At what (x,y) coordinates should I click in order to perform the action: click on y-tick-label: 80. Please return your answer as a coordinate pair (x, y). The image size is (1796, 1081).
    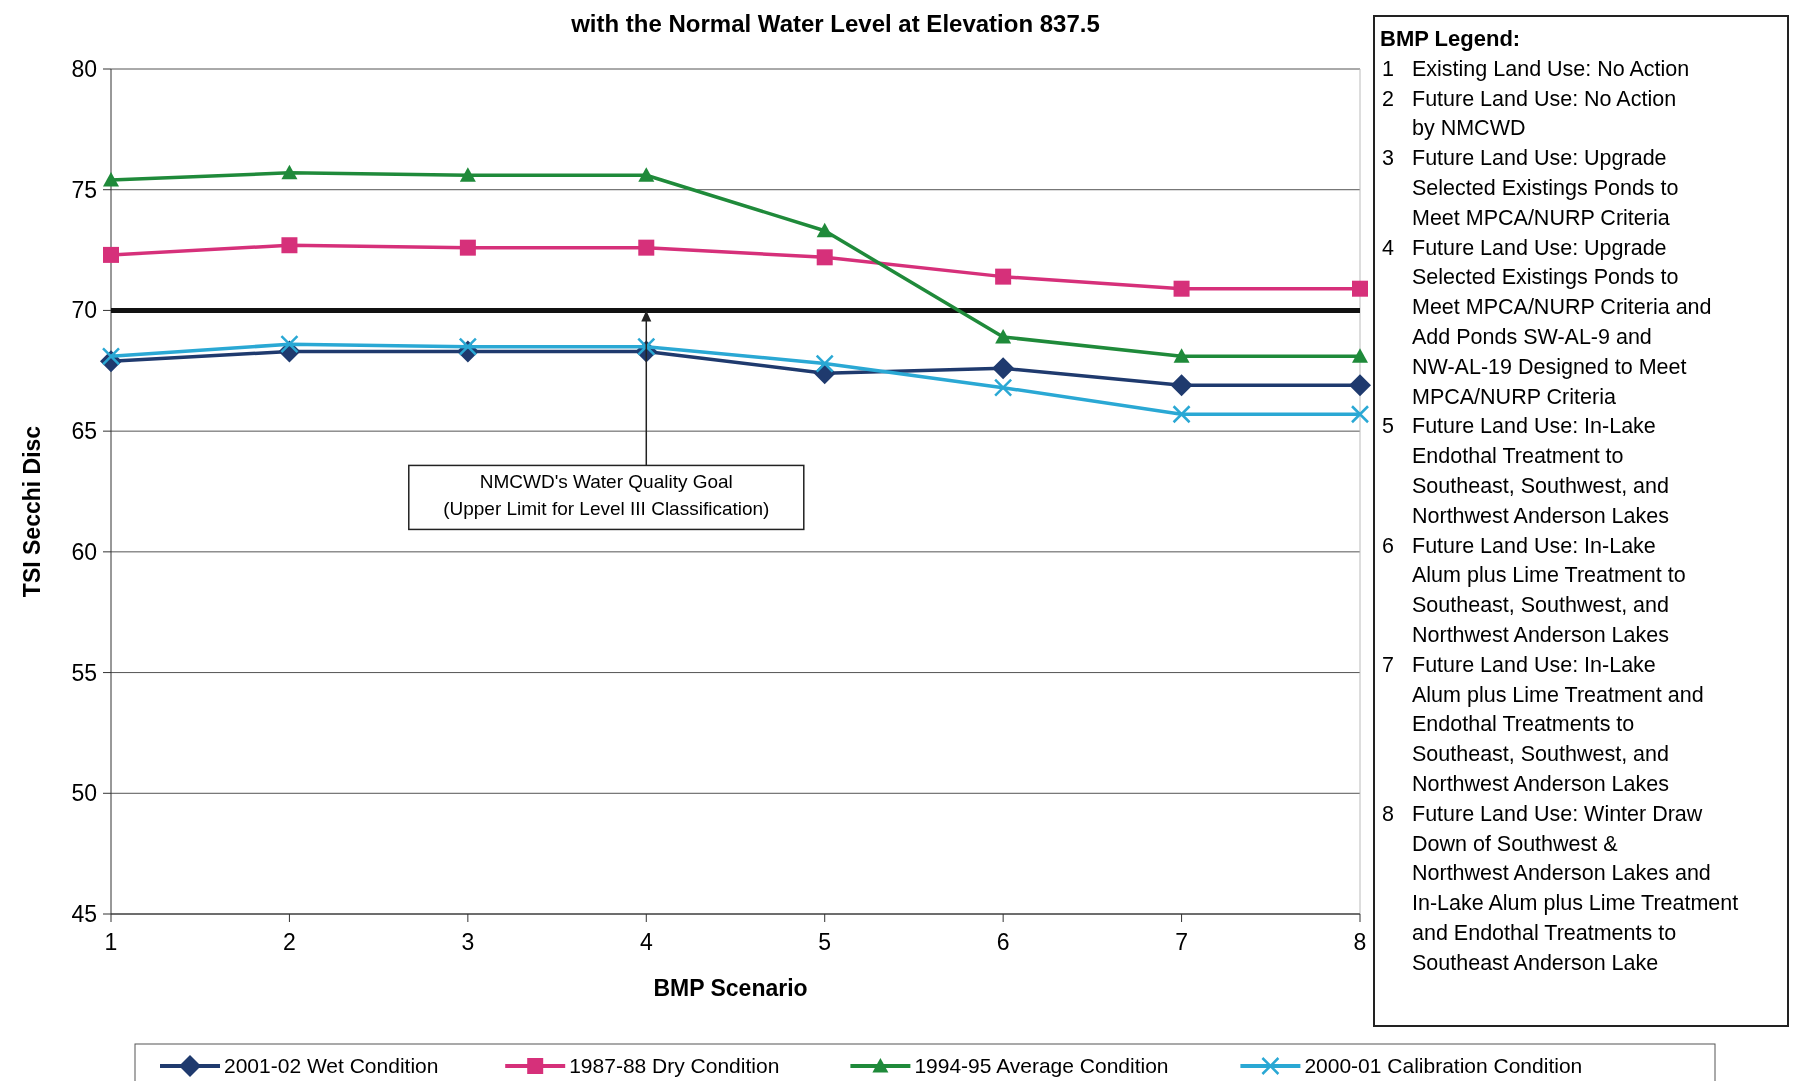
    Looking at the image, I should click on (84, 69).